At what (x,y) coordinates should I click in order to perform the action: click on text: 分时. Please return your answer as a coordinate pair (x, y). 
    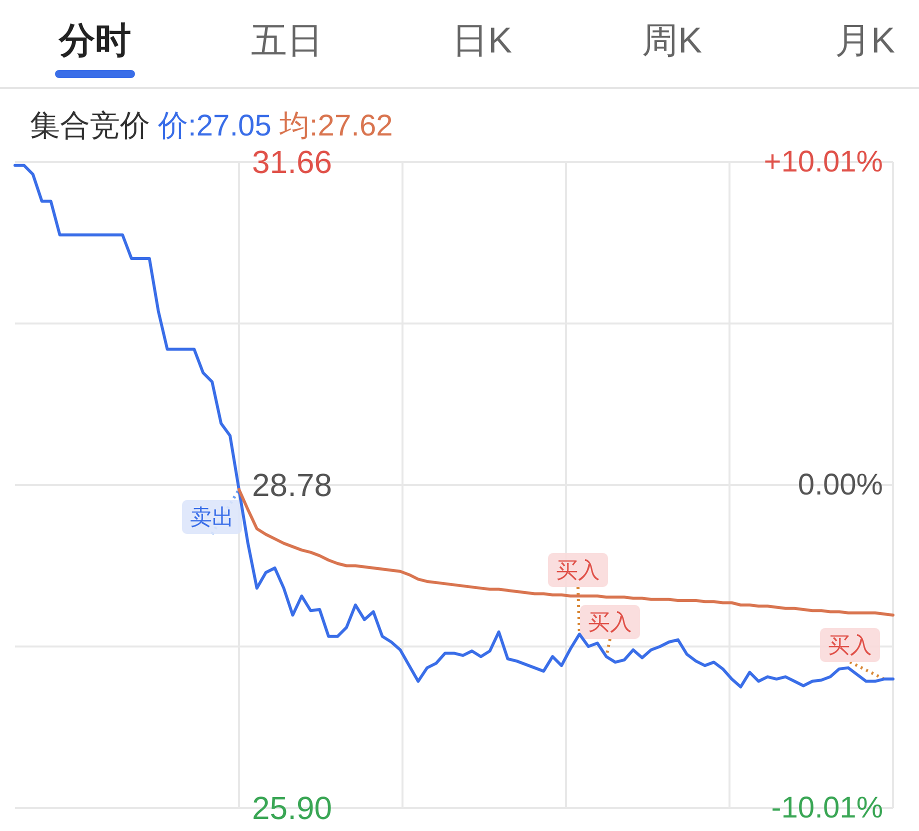
    Looking at the image, I should click on (94, 40).